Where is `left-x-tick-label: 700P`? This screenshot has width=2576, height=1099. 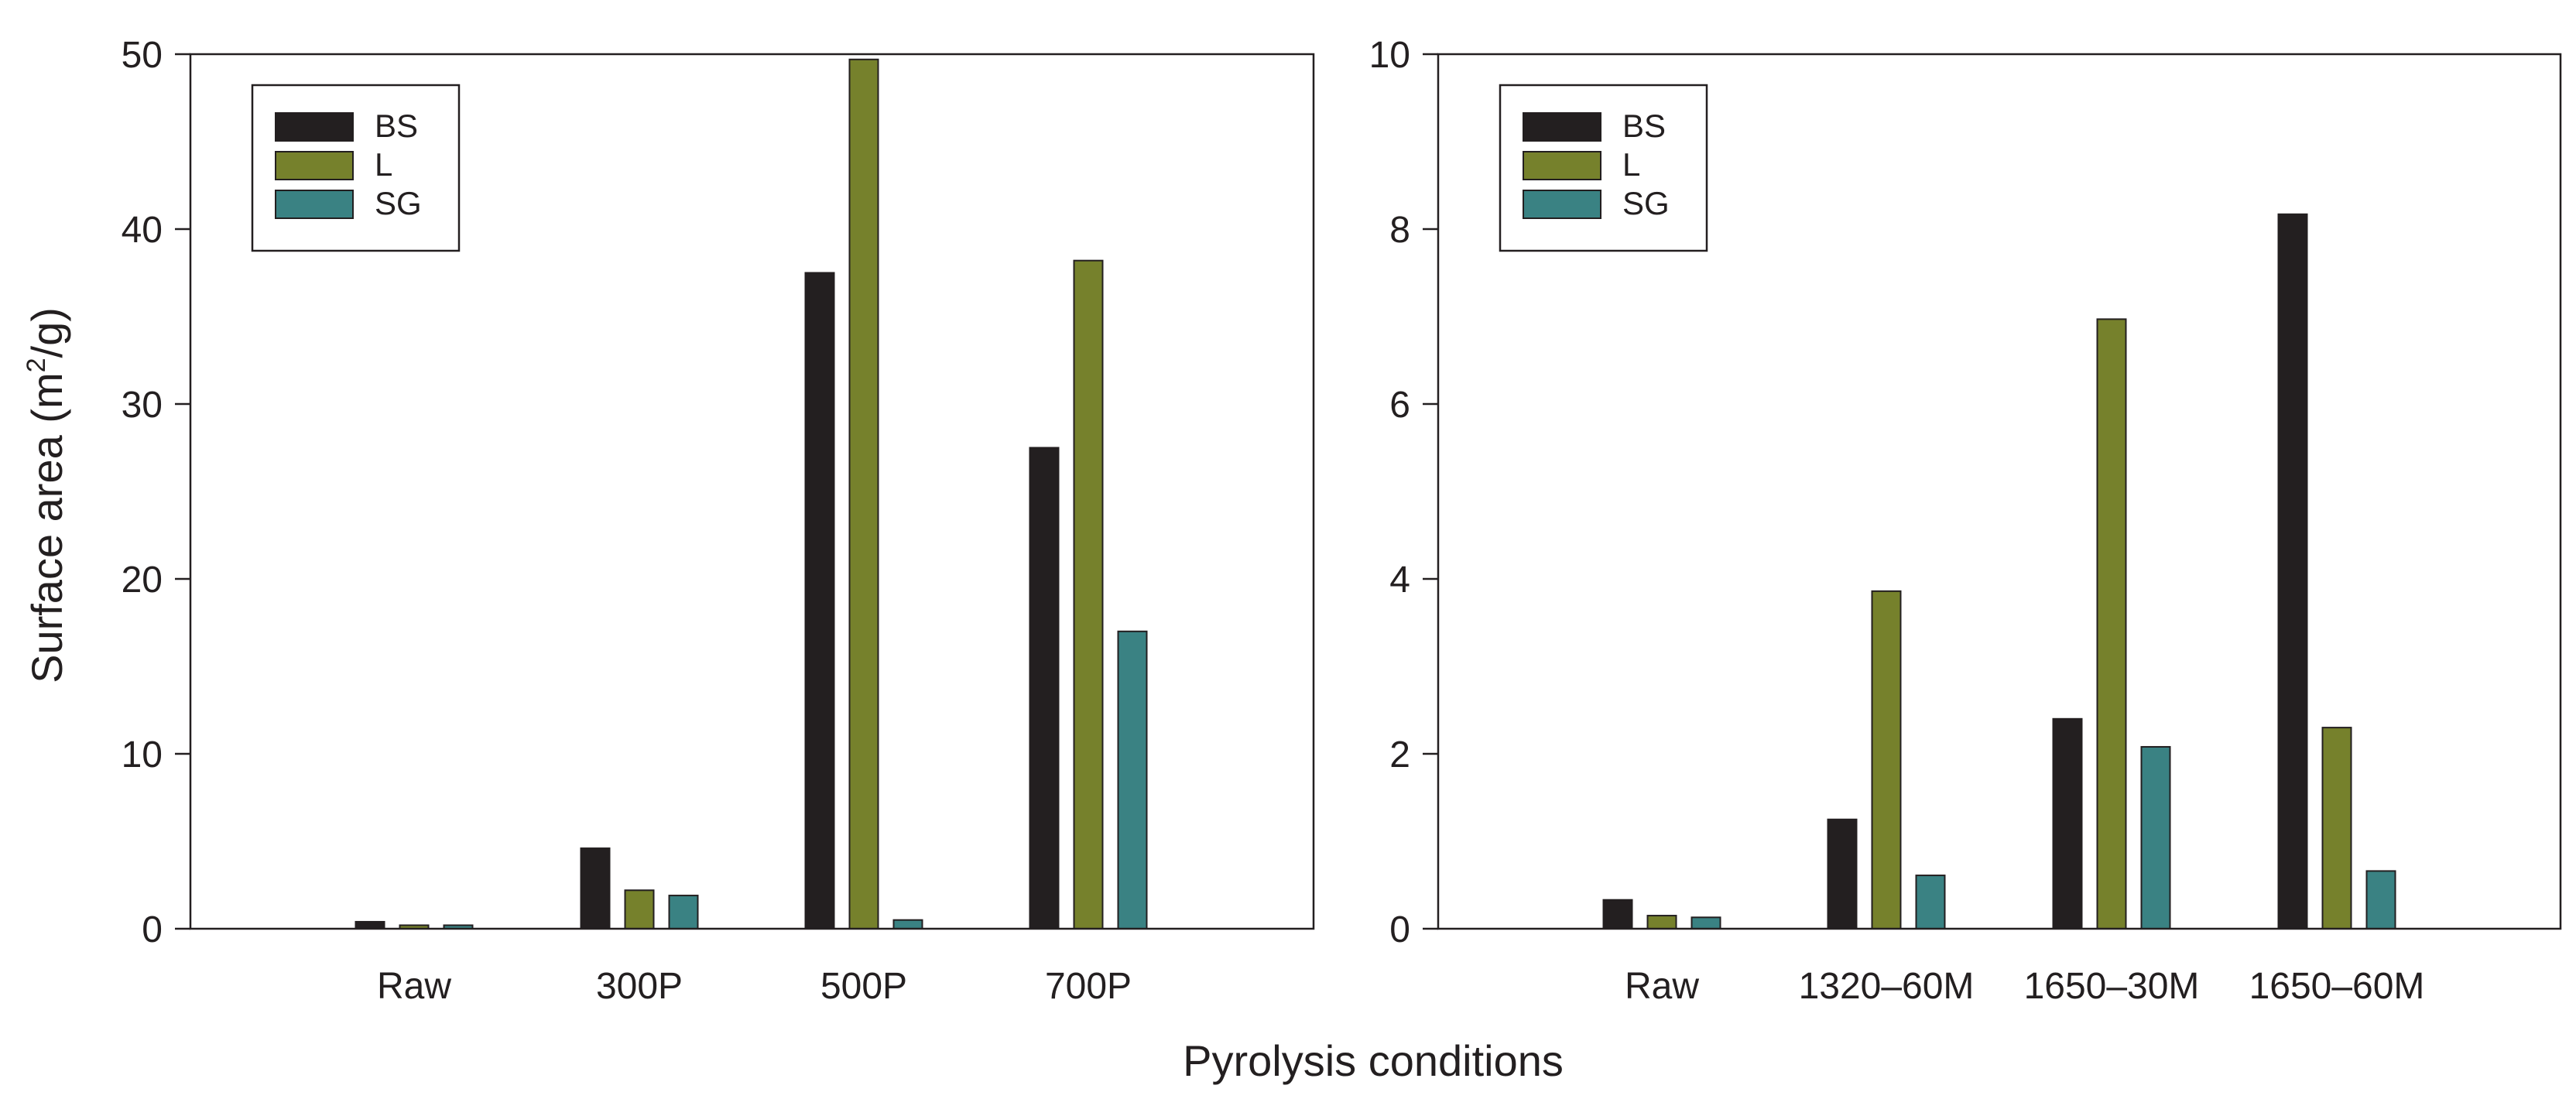 left-x-tick-label: 700P is located at coordinates (1088, 987).